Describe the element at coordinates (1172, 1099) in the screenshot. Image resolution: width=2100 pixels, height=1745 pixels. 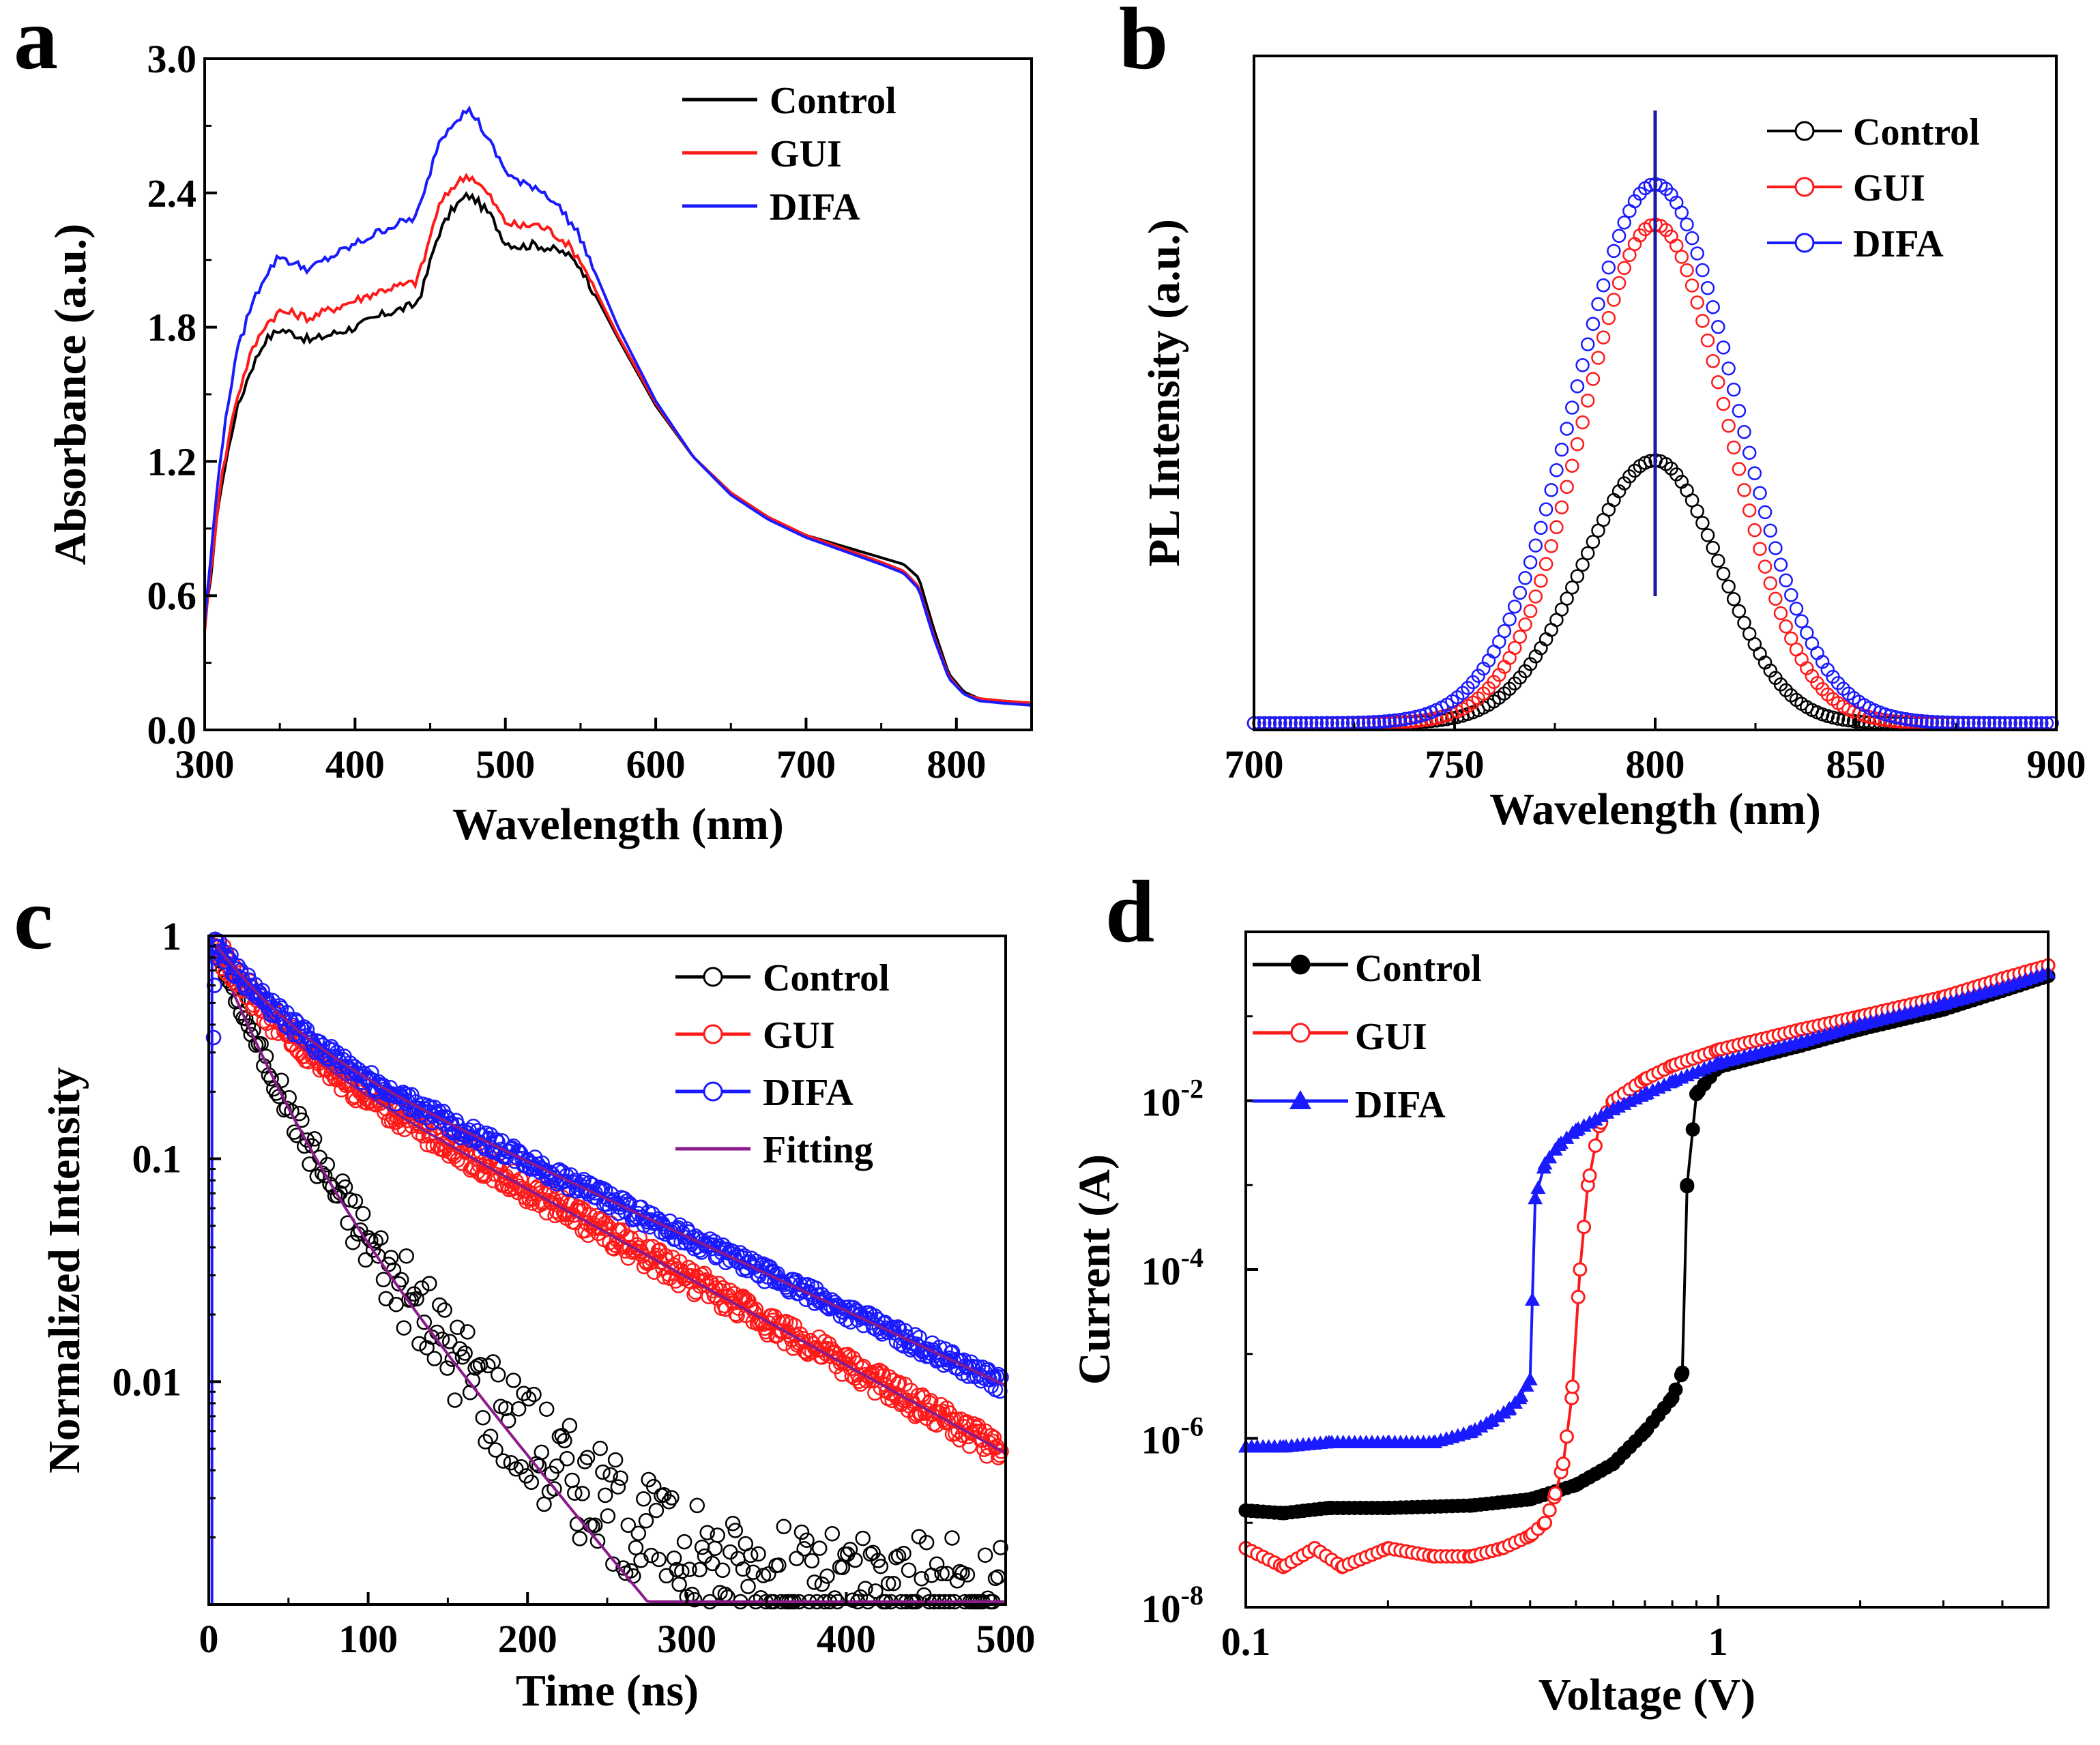
I see `y-tick-label: 10-2` at that location.